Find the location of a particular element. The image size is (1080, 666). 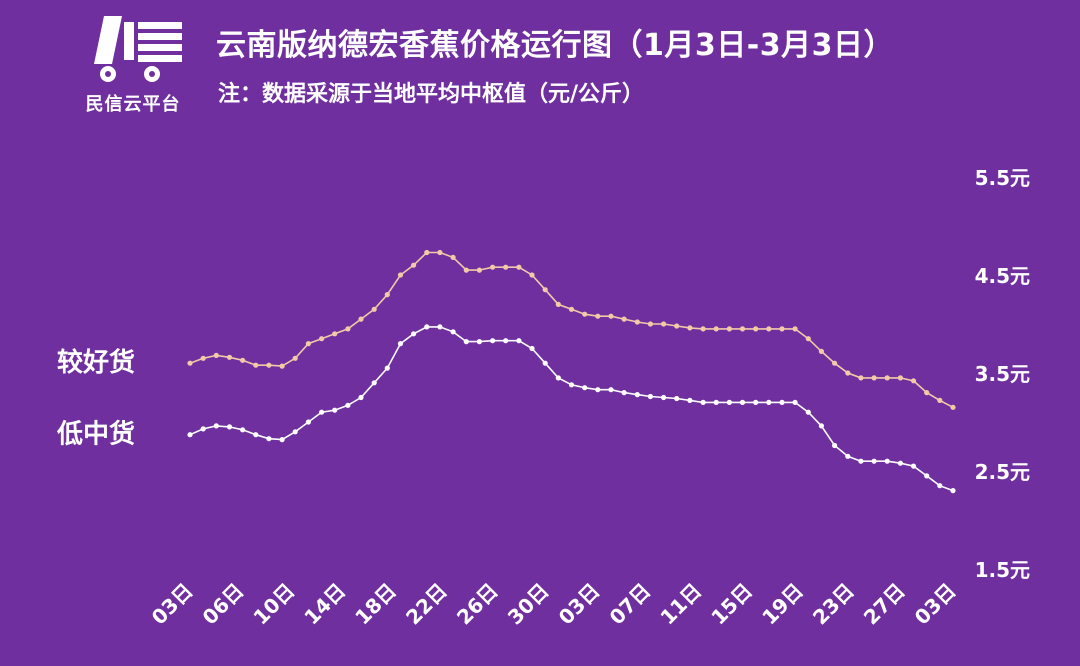

logo: 民信云平台 is located at coordinates (133, 63).